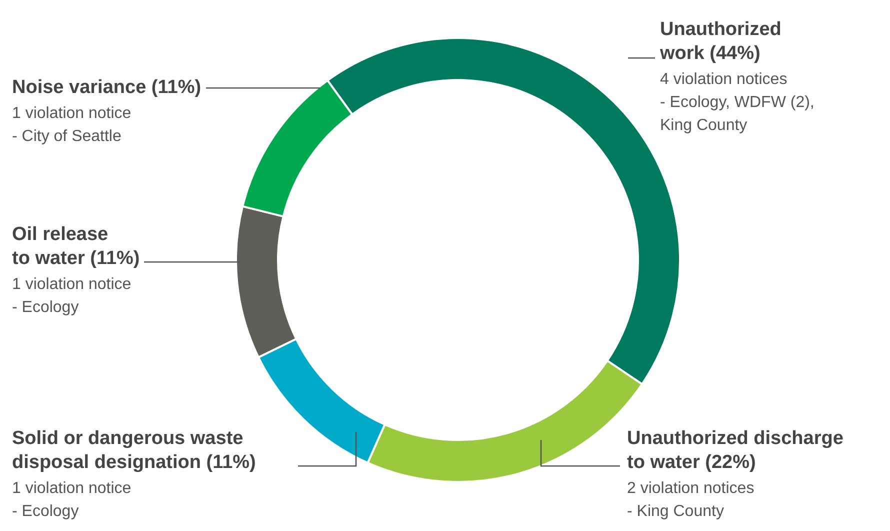  I want to click on slice-label: Unauthorized discharge to water (22%), so click(735, 450).